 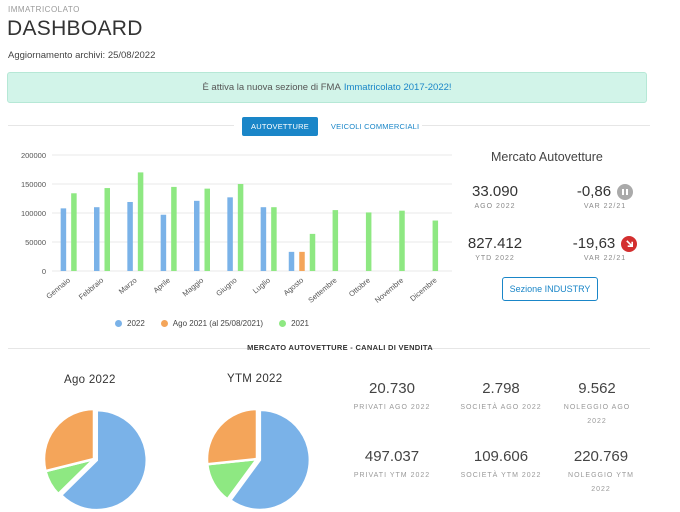 I want to click on kpi-var-ytd-value: -19,63, so click(x=594, y=243).